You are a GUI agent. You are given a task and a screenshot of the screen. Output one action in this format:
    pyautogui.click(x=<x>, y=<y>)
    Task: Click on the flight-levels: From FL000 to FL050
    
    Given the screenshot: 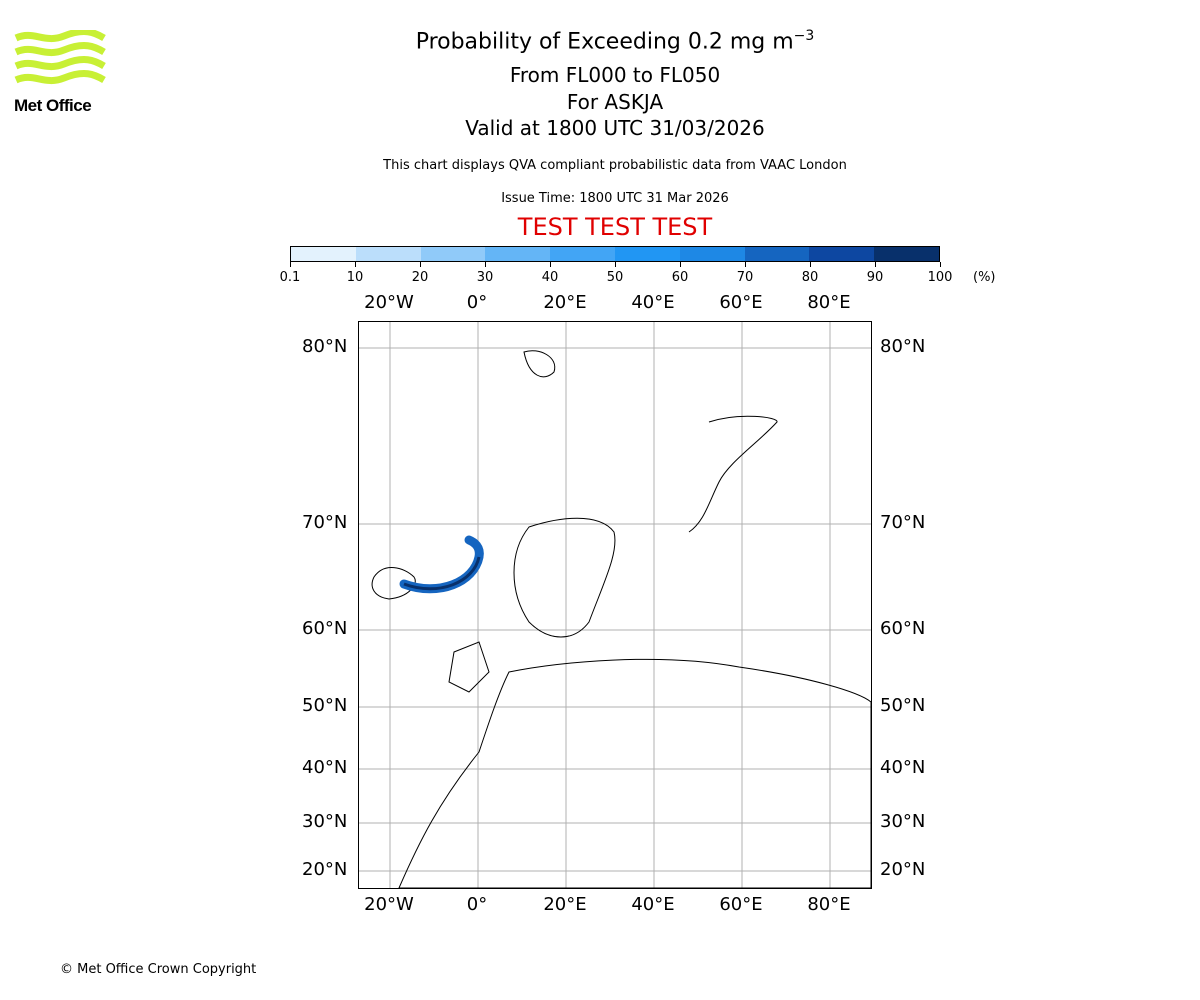 What is the action you would take?
    pyautogui.click(x=615, y=75)
    